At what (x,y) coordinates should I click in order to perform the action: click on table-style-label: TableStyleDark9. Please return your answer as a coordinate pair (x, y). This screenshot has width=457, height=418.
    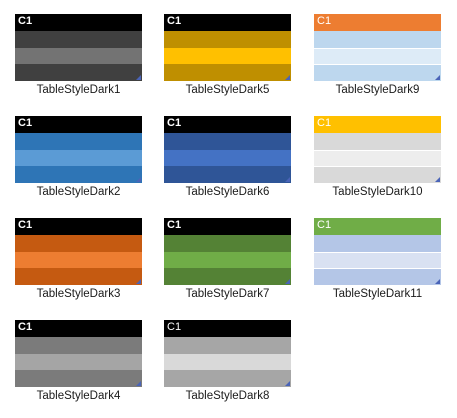
    Looking at the image, I should click on (377, 90).